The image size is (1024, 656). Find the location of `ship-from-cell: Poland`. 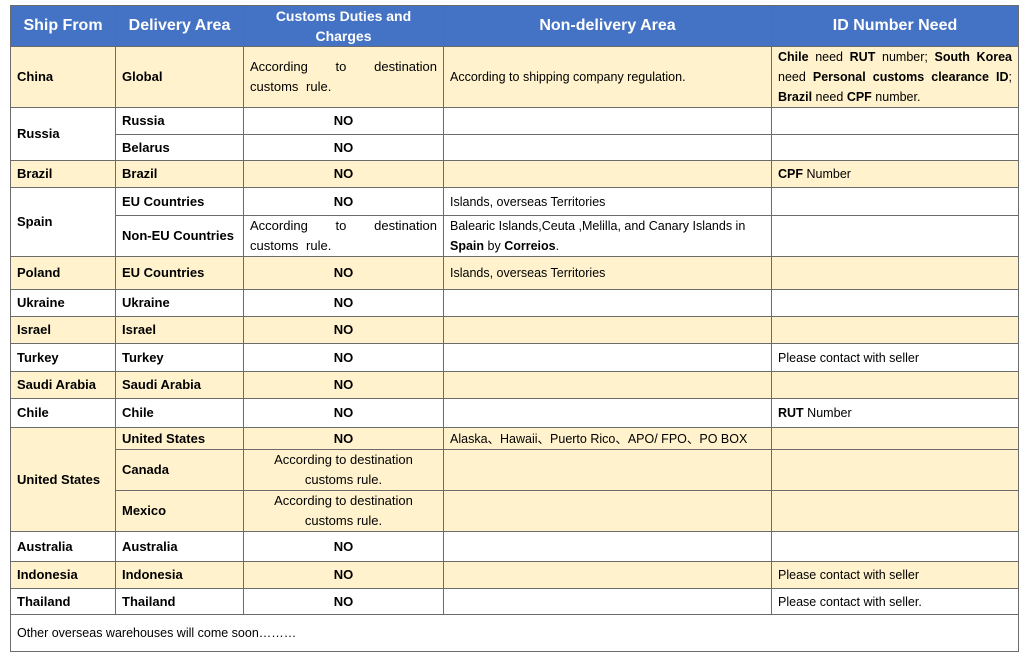

ship-from-cell: Poland is located at coordinates (63, 273).